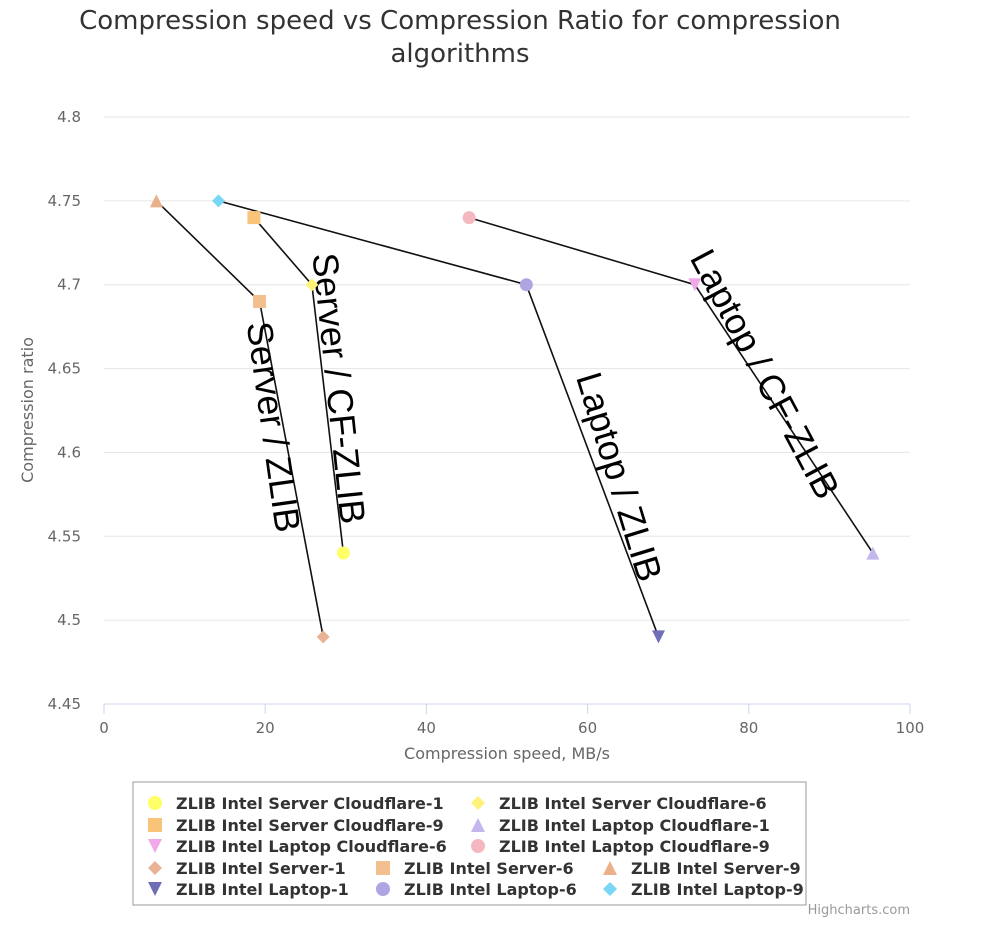 This screenshot has width=984, height=942. I want to click on chart-title-line-2: algorithms, so click(459, 54).